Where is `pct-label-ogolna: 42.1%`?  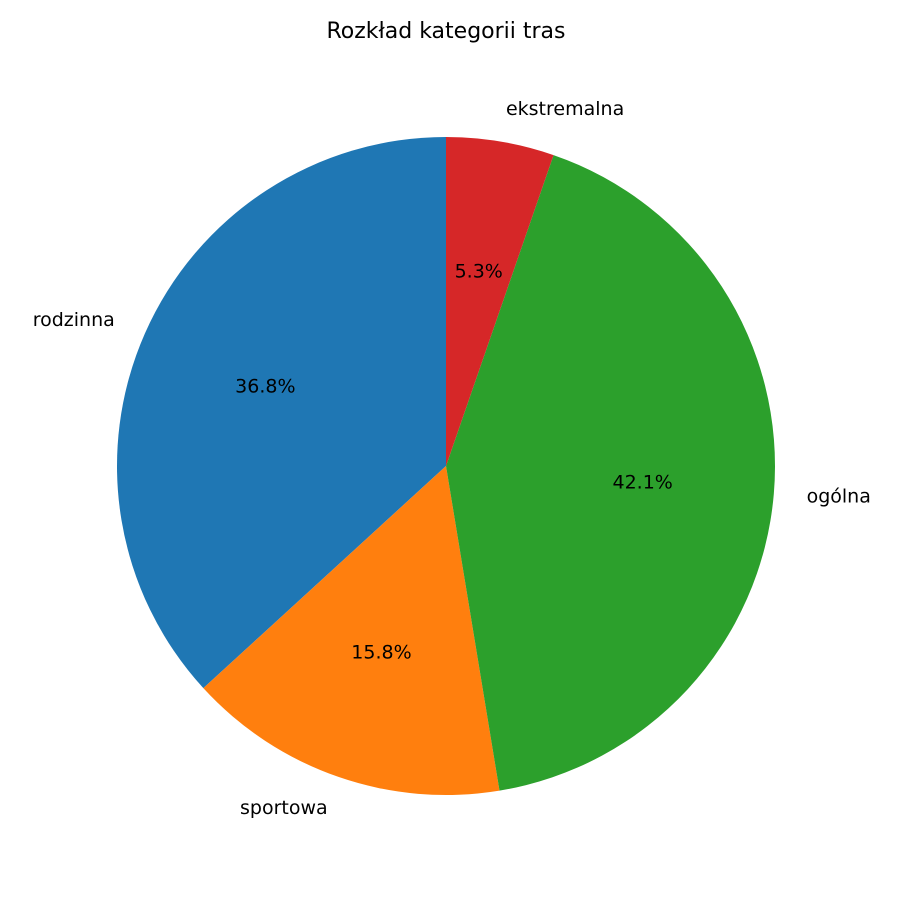
pct-label-ogolna: 42.1% is located at coordinates (643, 483).